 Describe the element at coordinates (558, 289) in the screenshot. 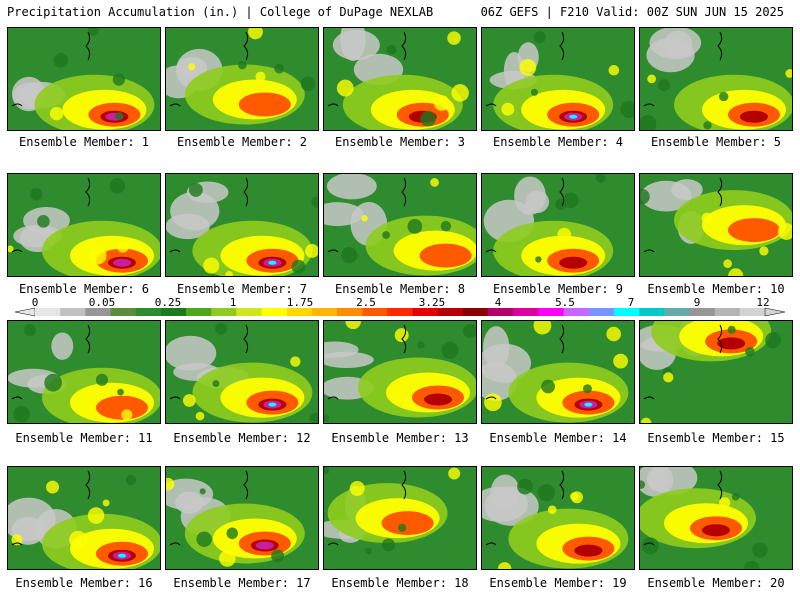

I see `ensemble-member-label: Ensemble Member: 9` at that location.